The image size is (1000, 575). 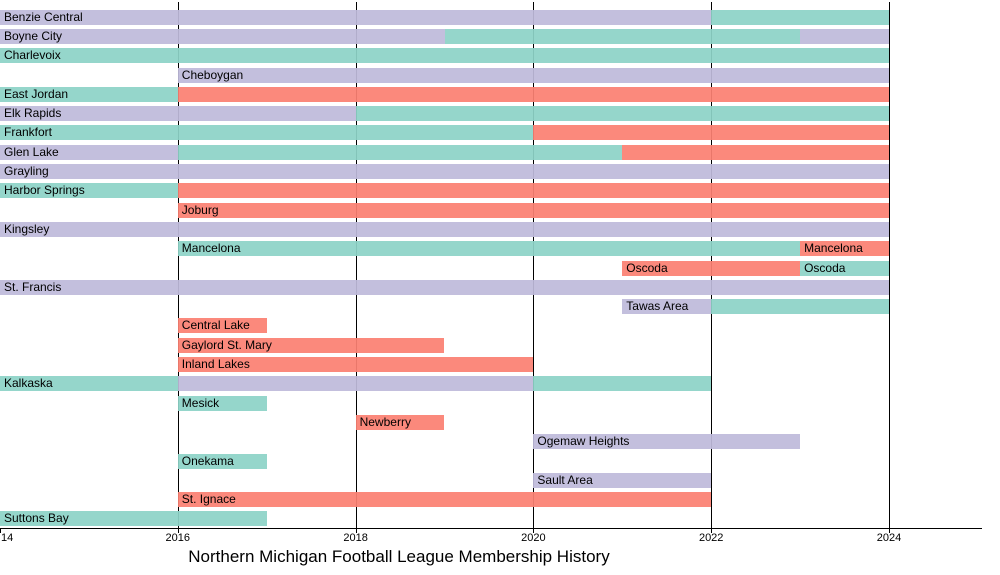 What do you see at coordinates (491, 528) in the screenshot?
I see `x-axis-line` at bounding box center [491, 528].